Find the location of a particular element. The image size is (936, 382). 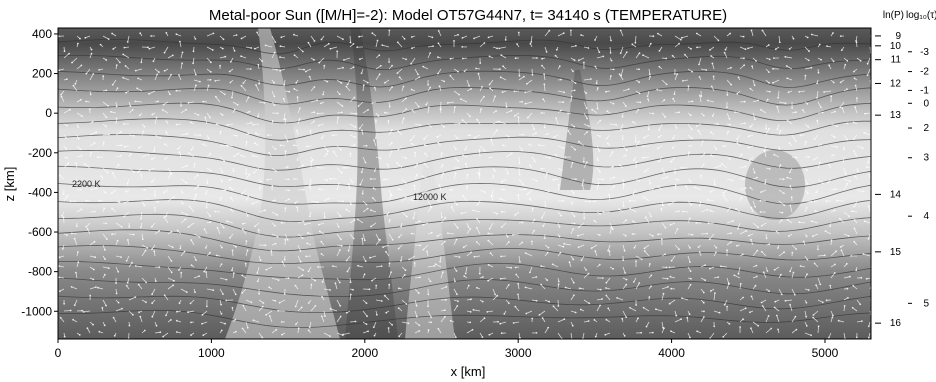

y-axis-label: z [km] is located at coordinates (9, 184).